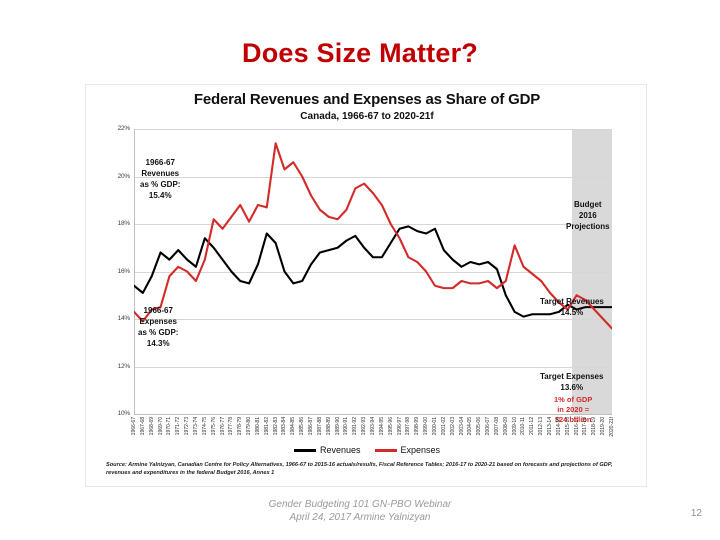 The height and width of the screenshot is (540, 720). Describe the element at coordinates (222, 426) in the screenshot. I see `x-axis-tick-label: 1976-77` at that location.